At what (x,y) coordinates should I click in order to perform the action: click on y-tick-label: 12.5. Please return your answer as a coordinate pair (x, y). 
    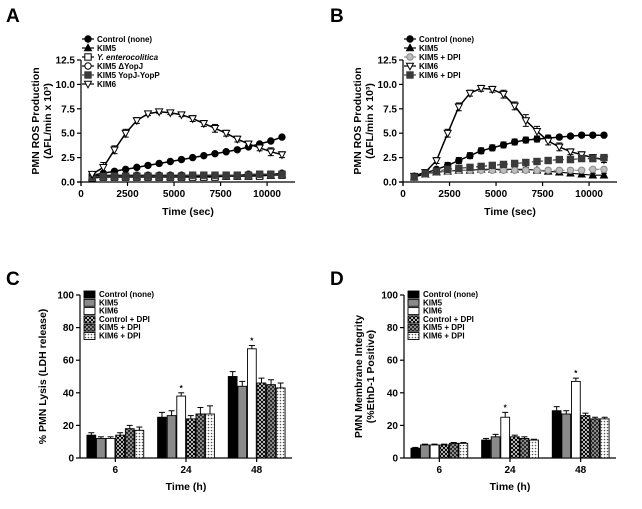
    Looking at the image, I should click on (66, 61).